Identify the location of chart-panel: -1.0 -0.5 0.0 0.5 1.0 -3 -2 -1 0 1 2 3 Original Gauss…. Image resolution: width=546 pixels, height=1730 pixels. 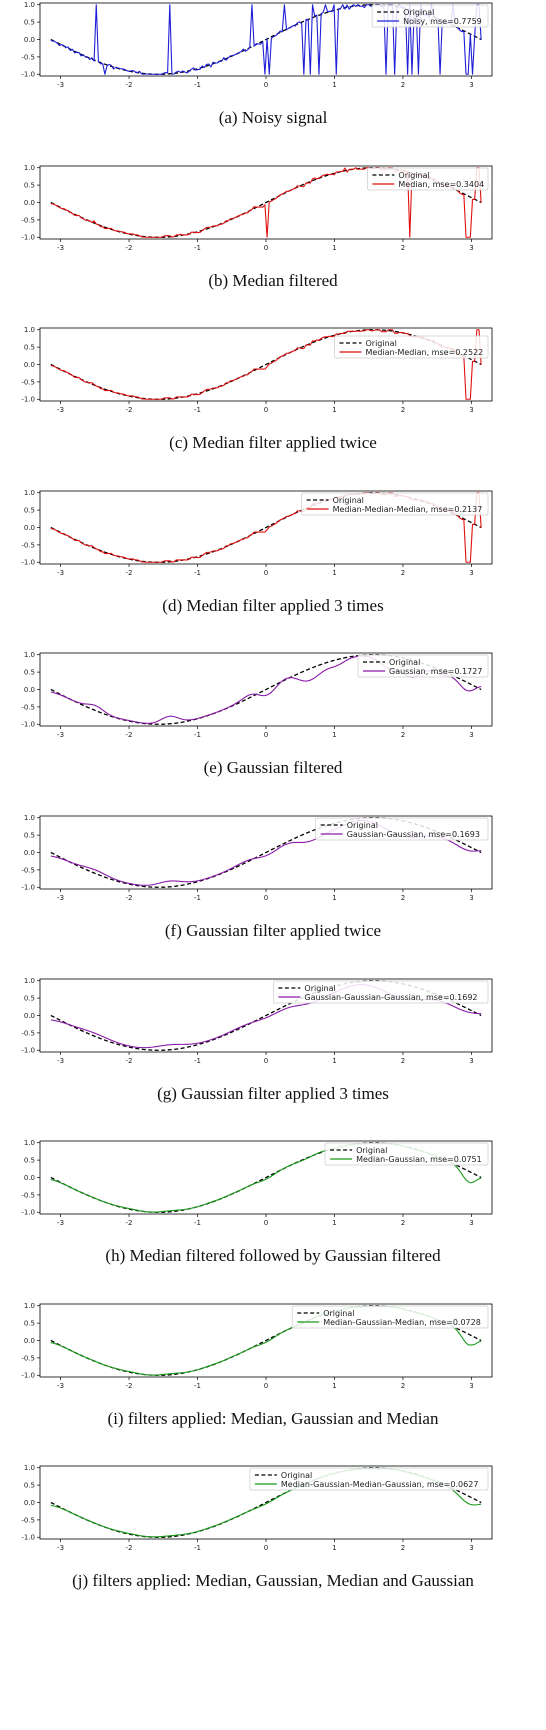
(273, 1057).